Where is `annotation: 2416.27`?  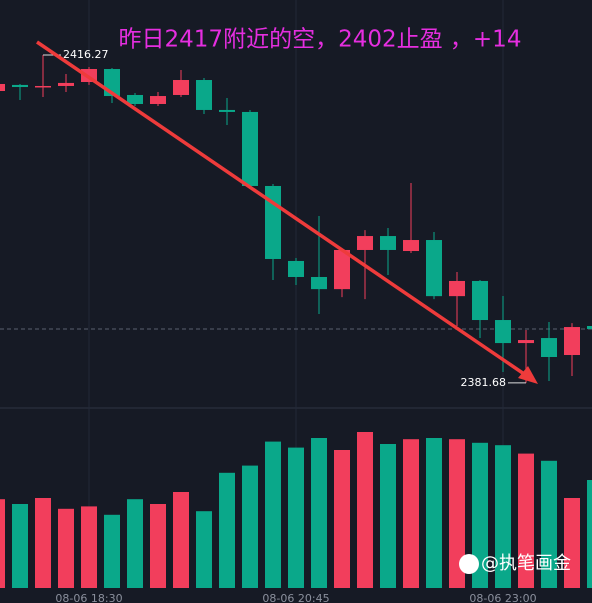
annotation: 2416.27 is located at coordinates (86, 54).